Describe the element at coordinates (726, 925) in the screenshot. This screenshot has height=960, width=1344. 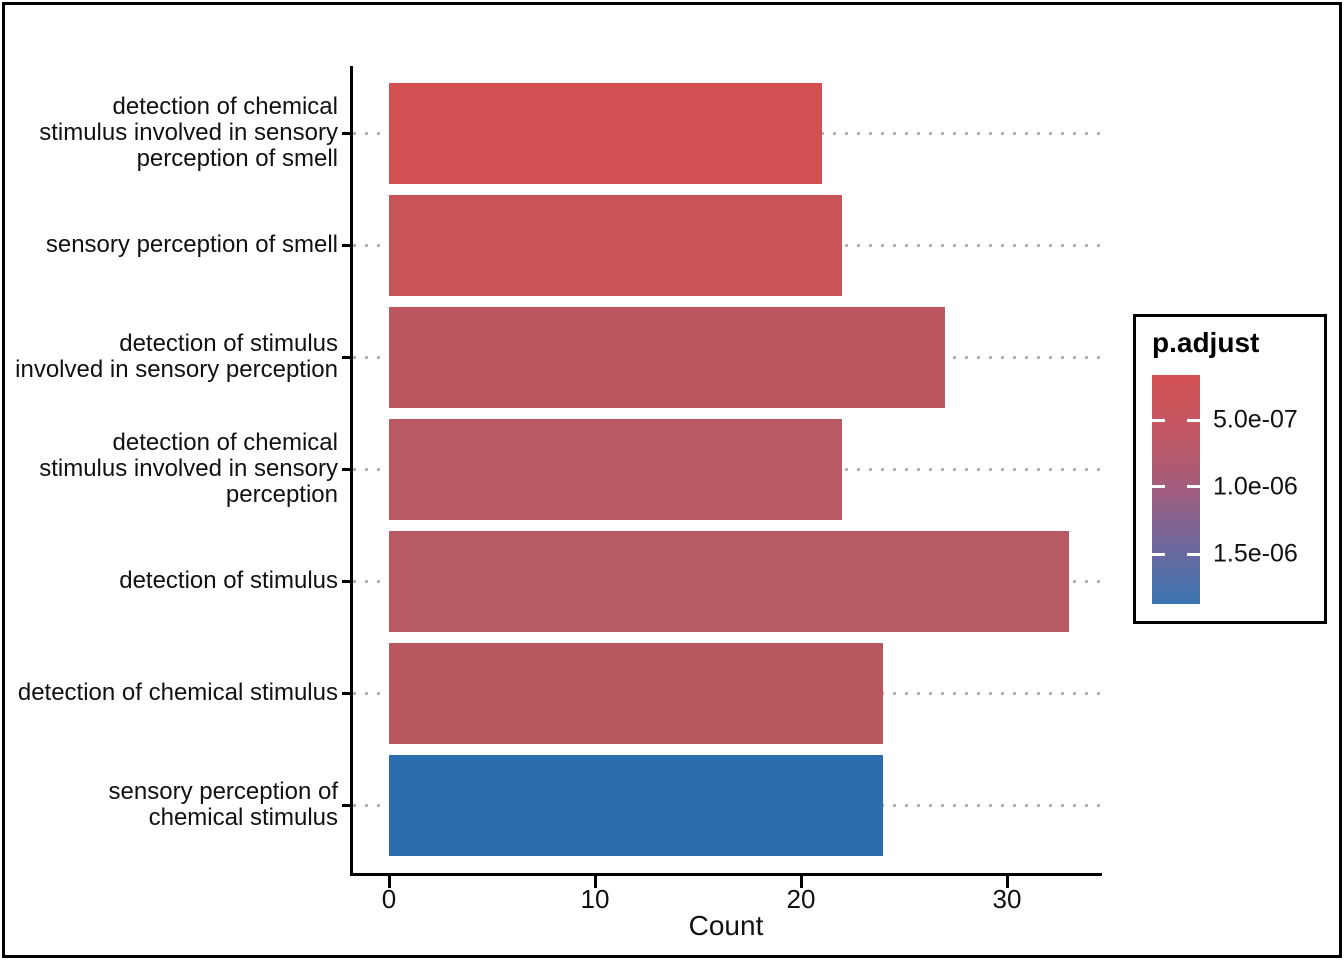
I see `x-axis-title: Count` at that location.